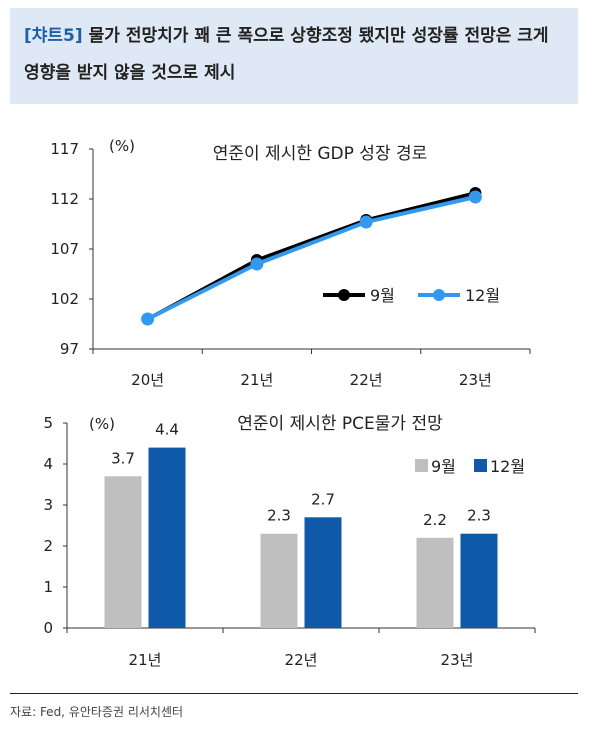 The image size is (590, 730). What do you see at coordinates (48, 628) in the screenshot?
I see `pce-y-tick-label: 0` at bounding box center [48, 628].